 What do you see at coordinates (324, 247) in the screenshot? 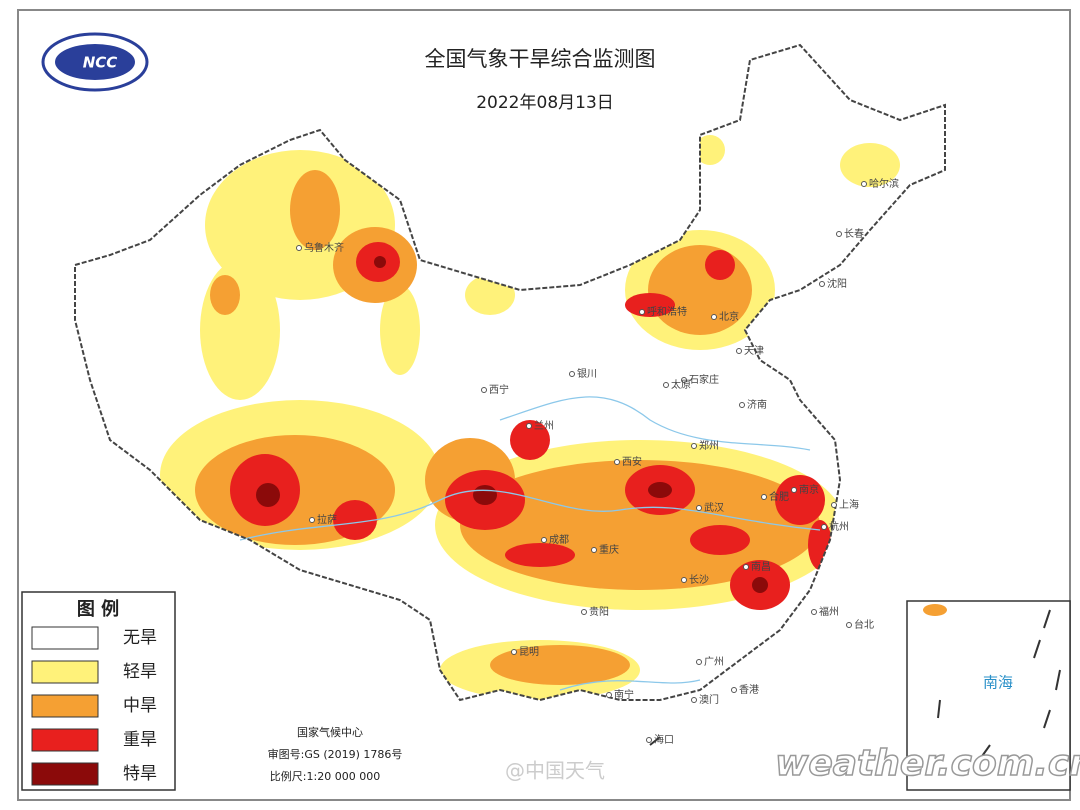
I see `city-label: 乌鲁木齐` at bounding box center [324, 247].